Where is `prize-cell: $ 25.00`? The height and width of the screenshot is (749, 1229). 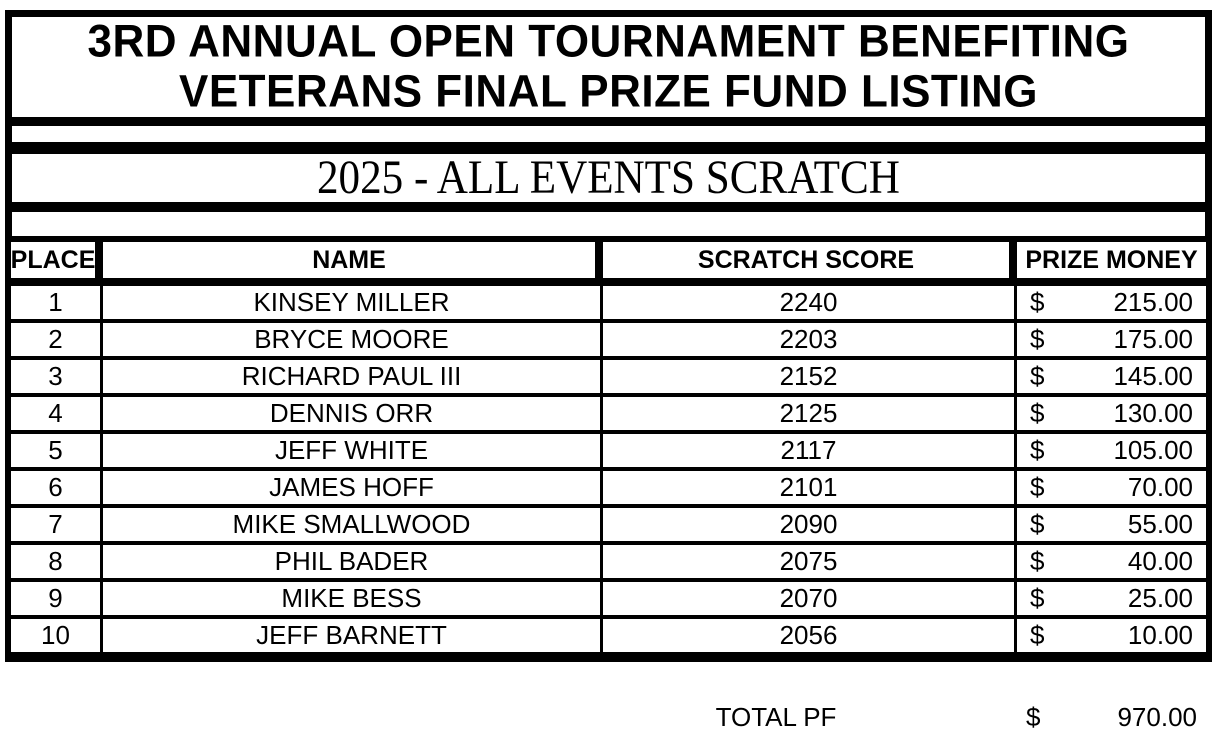 prize-cell: $ 25.00 is located at coordinates (1111, 598).